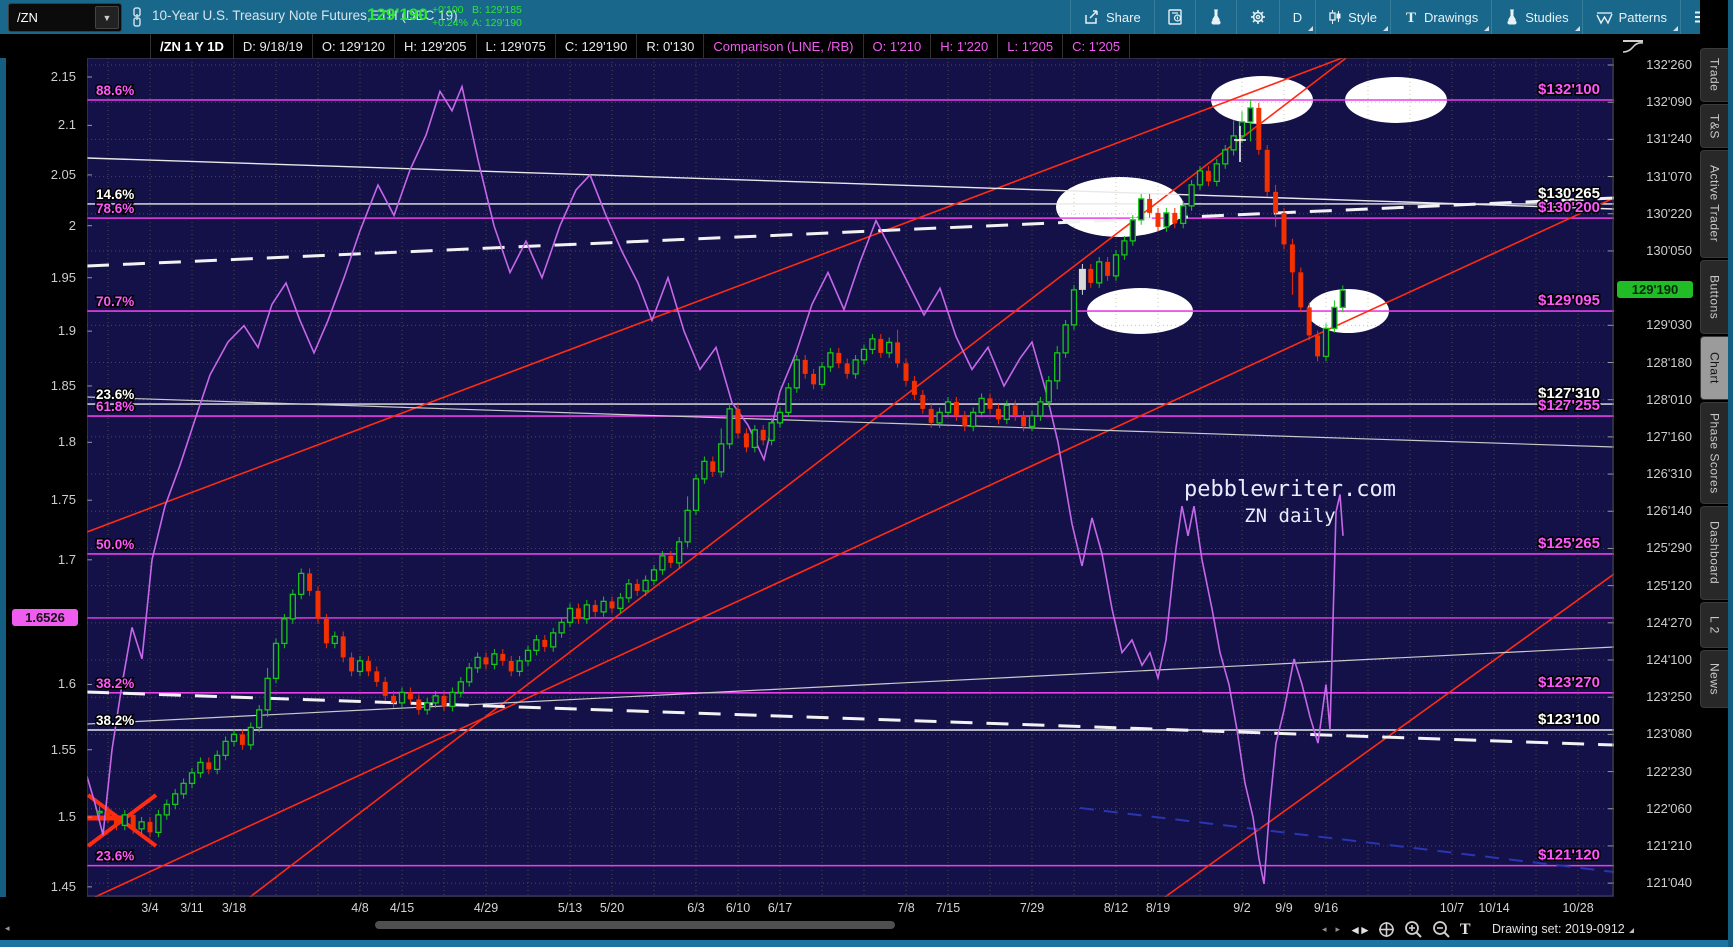 The height and width of the screenshot is (947, 1733). Describe the element at coordinates (1441, 929) in the screenshot. I see `zoom-out-icon` at that location.